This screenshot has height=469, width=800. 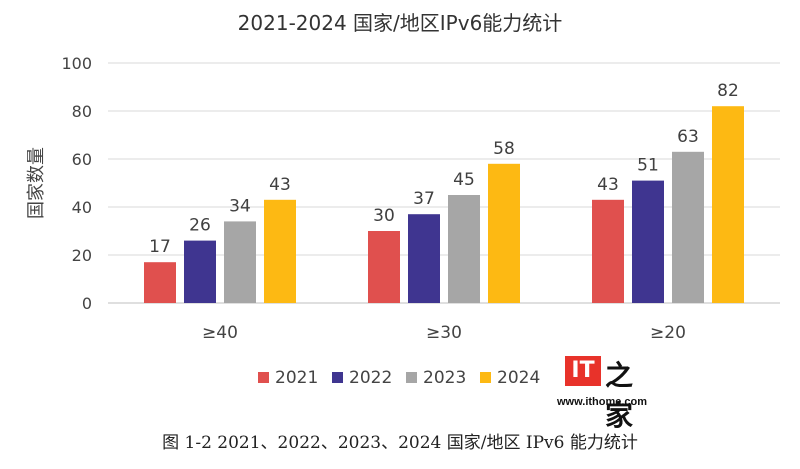 What do you see at coordinates (728, 91) in the screenshot?
I see `data-label: 82` at bounding box center [728, 91].